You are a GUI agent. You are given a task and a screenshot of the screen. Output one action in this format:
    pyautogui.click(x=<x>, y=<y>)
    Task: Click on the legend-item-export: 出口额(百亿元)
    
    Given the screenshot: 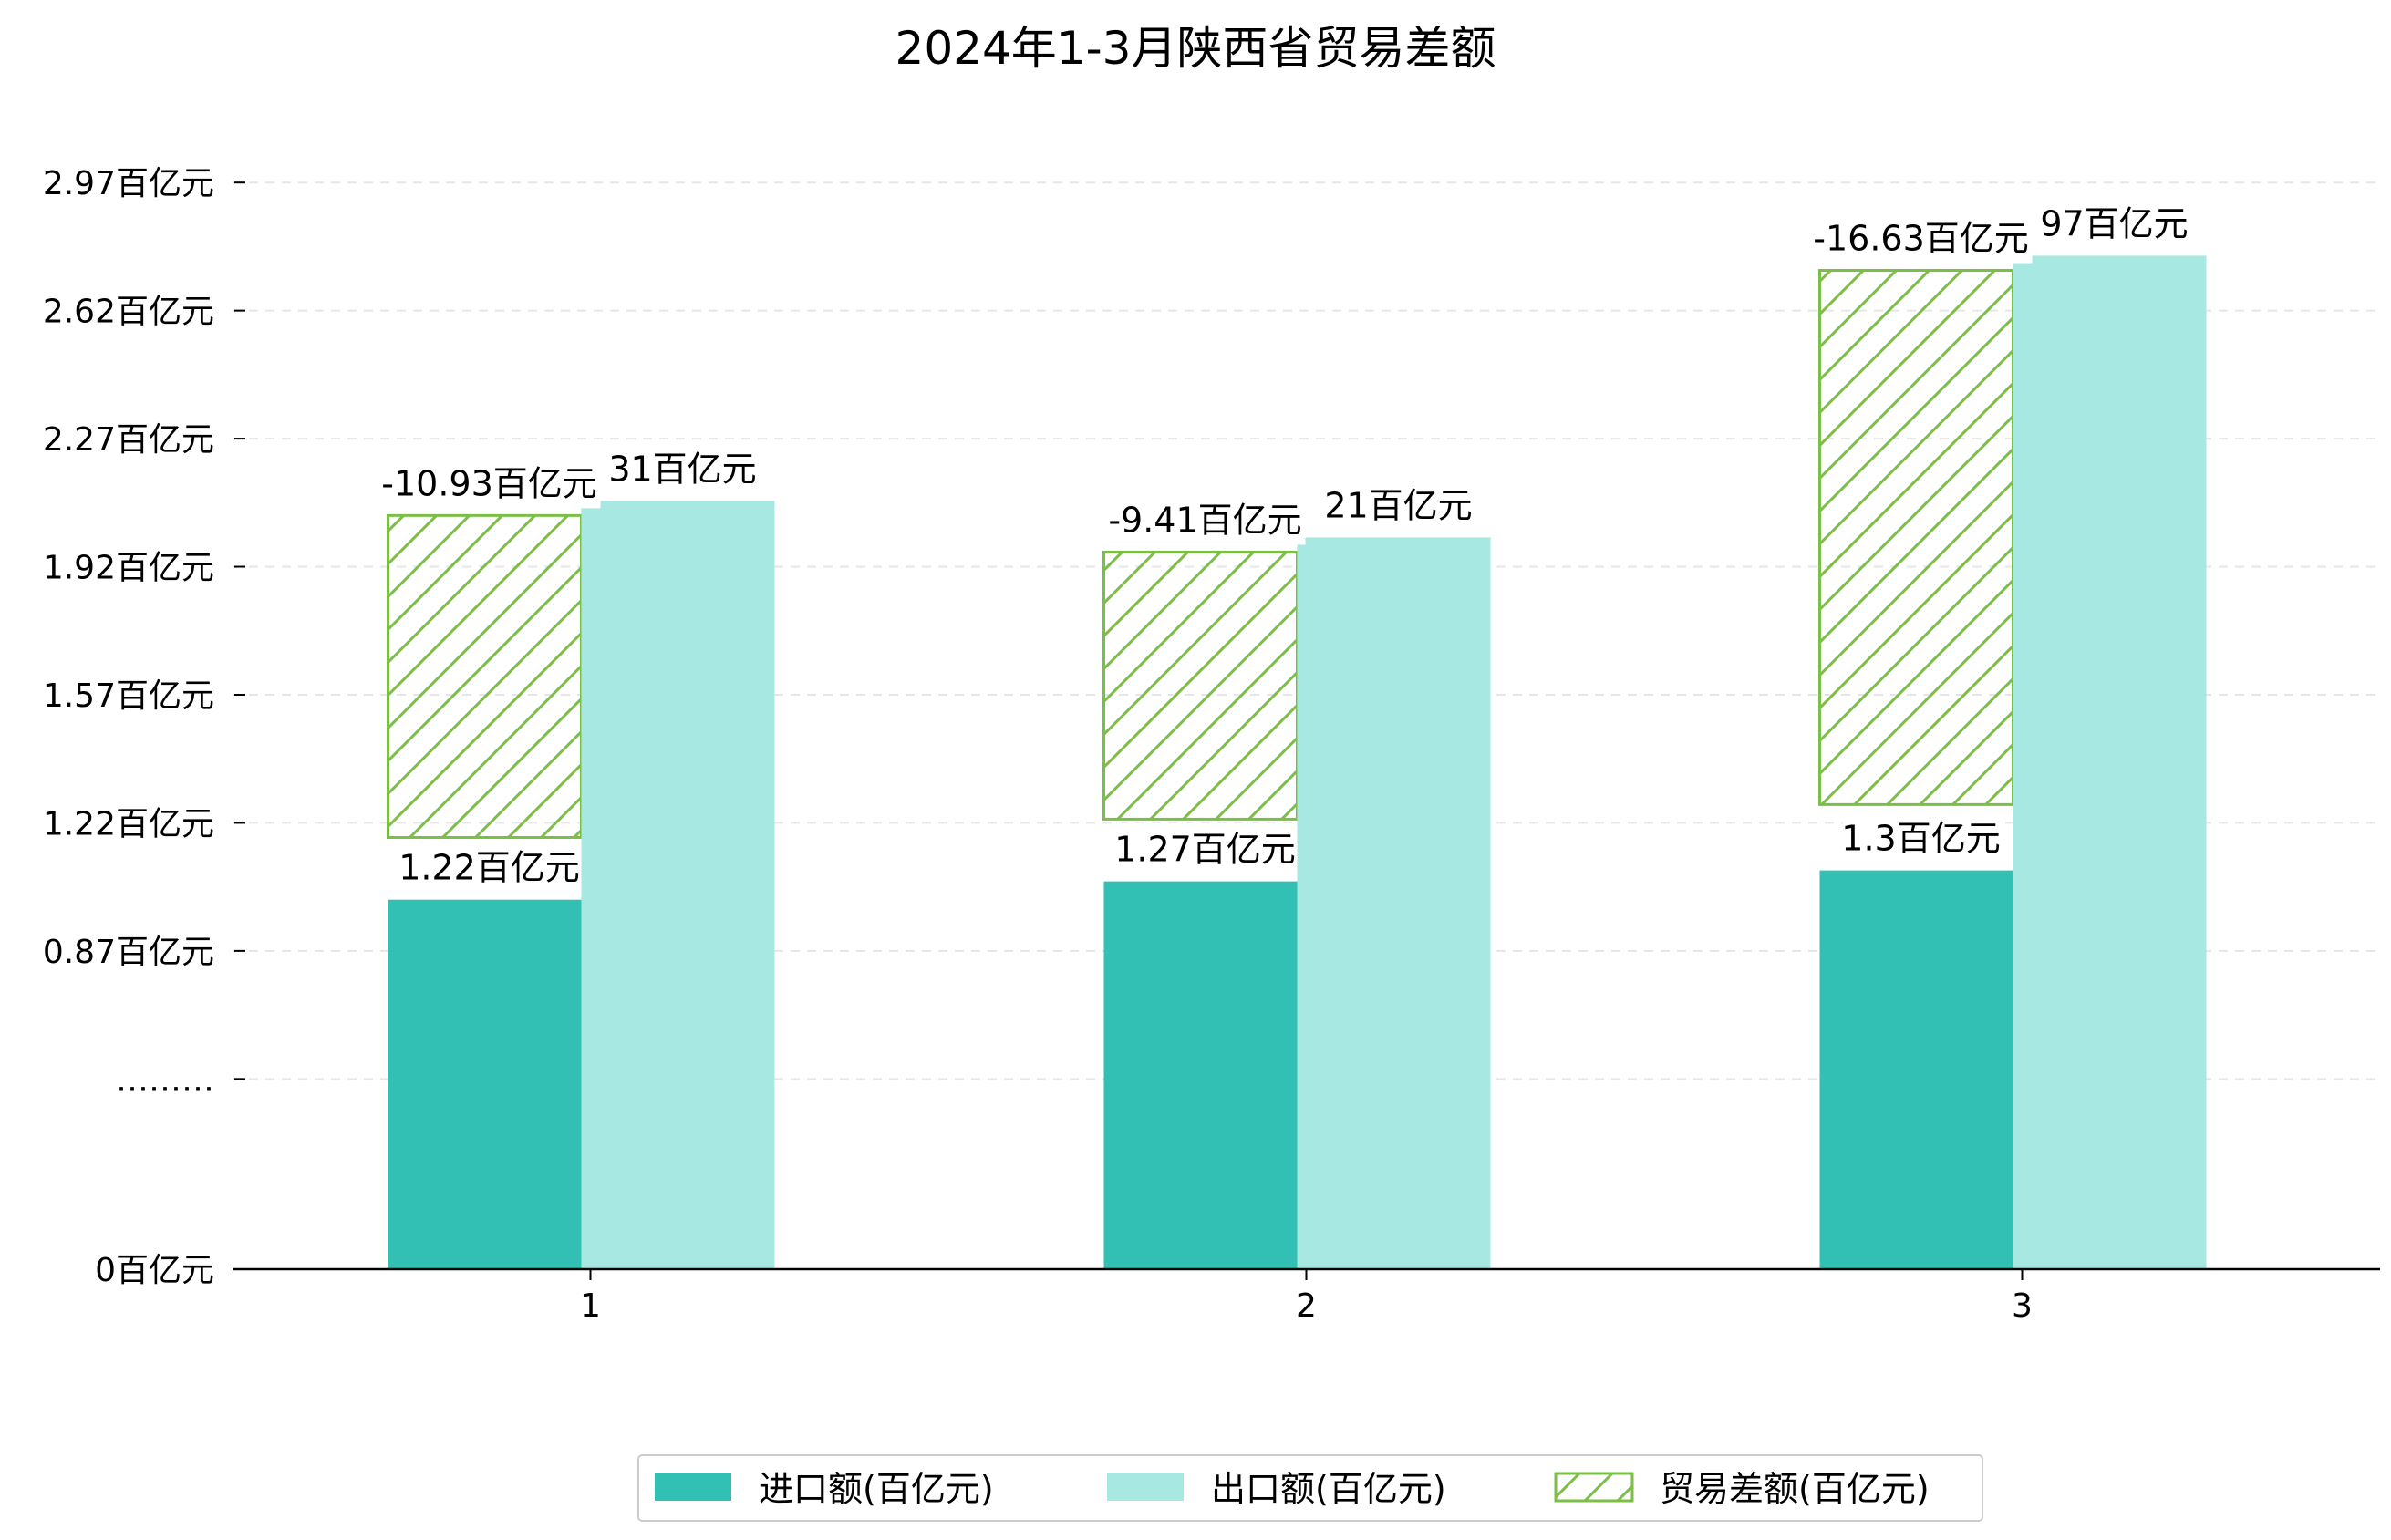 What is the action you would take?
    pyautogui.click(x=1277, y=1489)
    